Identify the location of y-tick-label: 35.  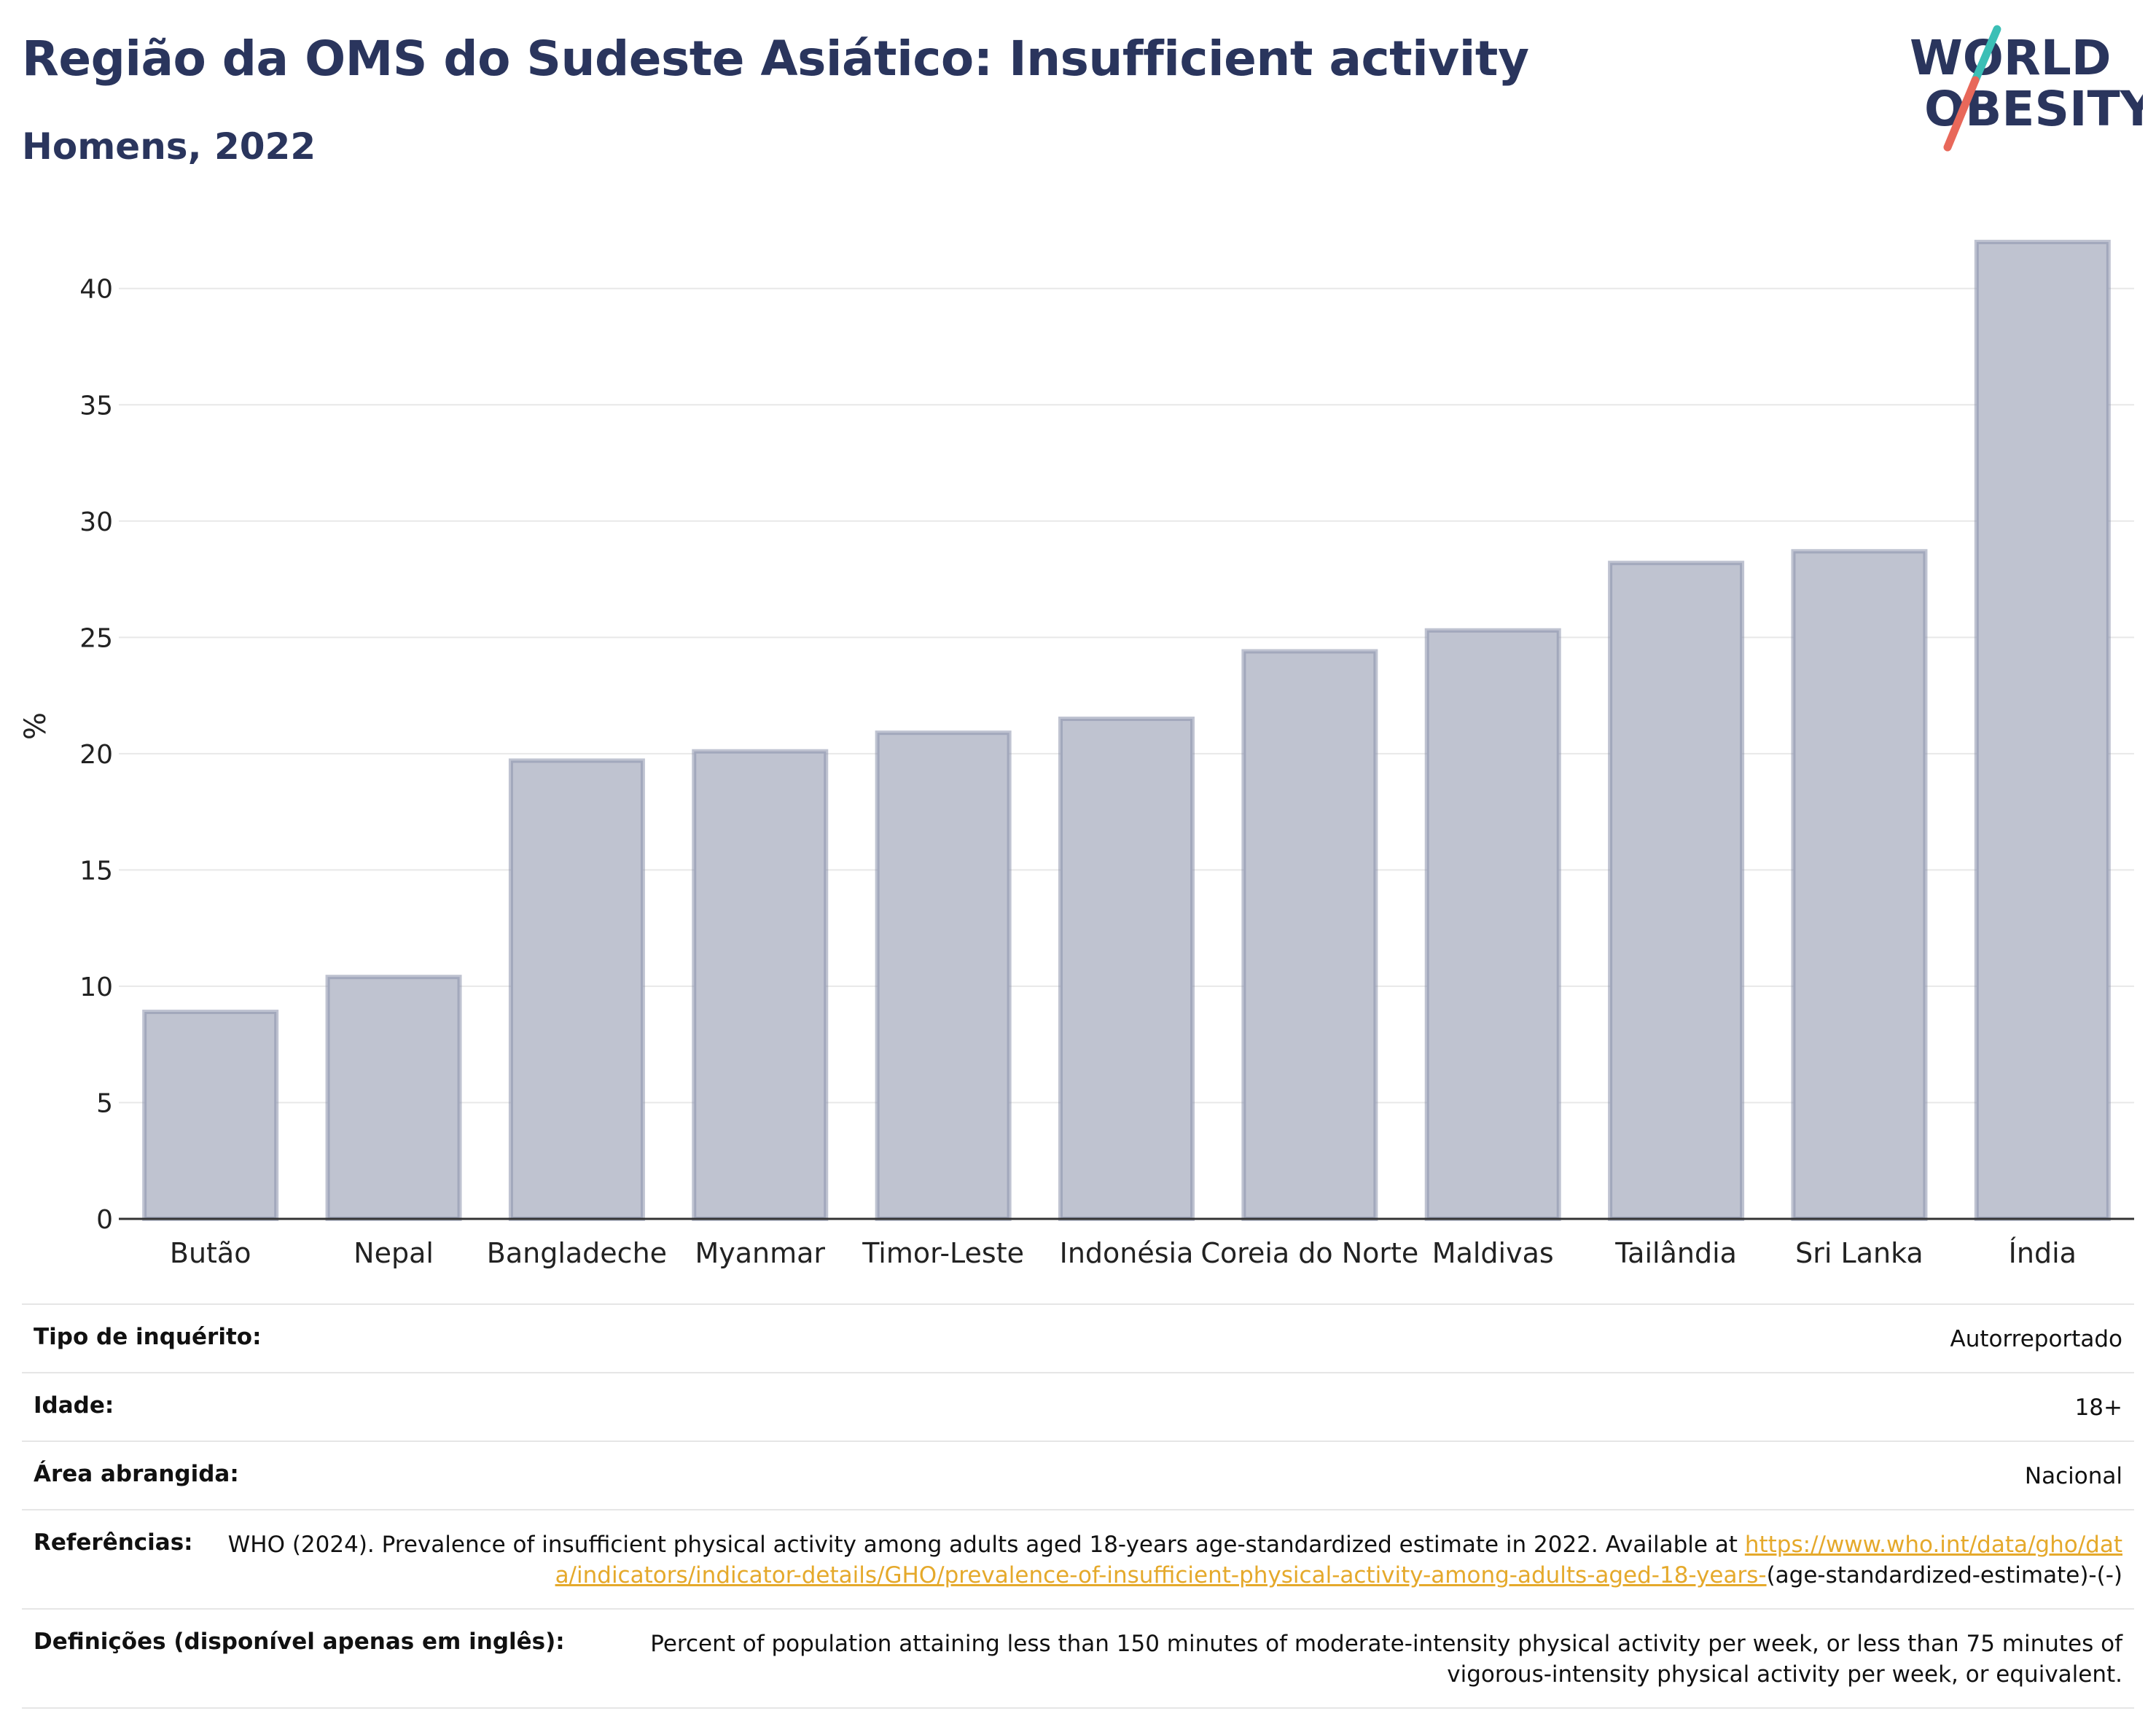
(96, 406).